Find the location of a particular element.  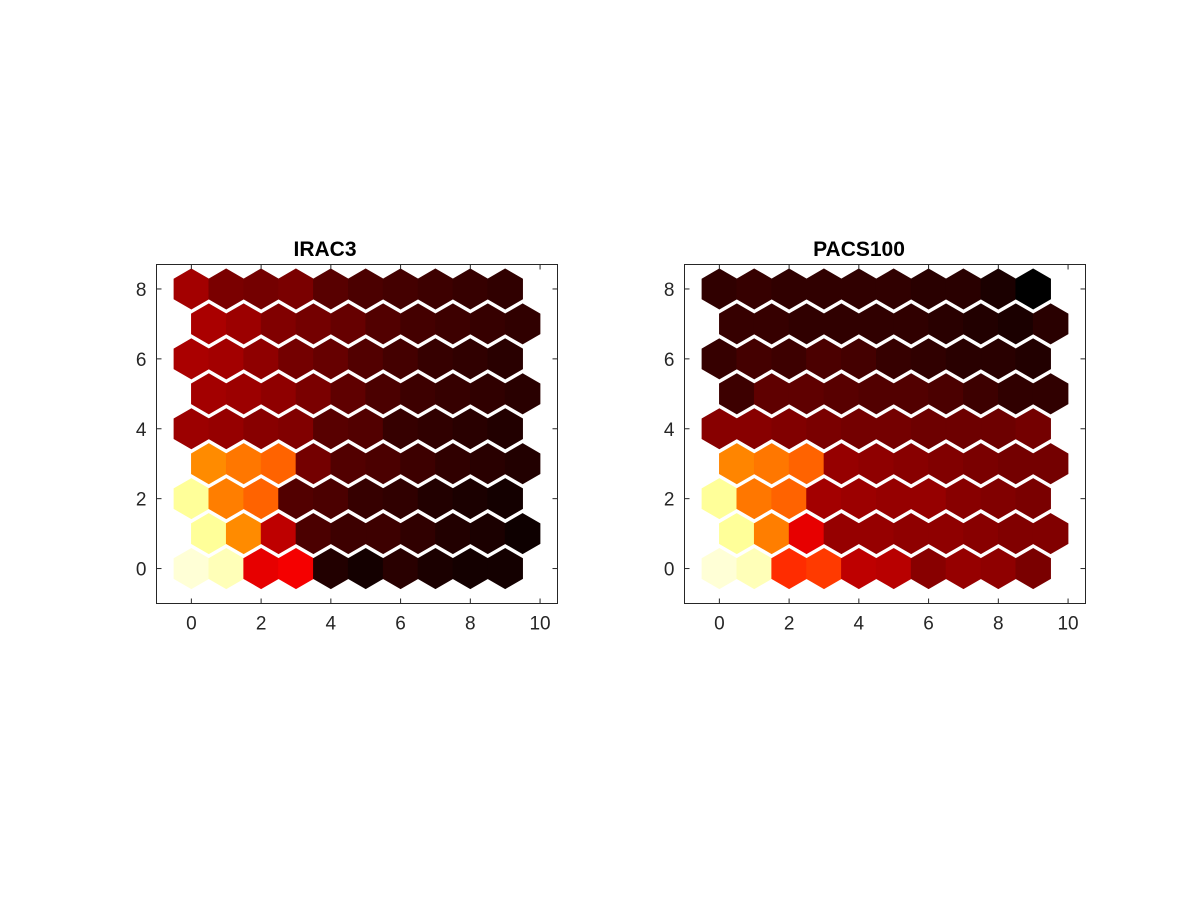

panel-title: PACS100 is located at coordinates (859, 249).